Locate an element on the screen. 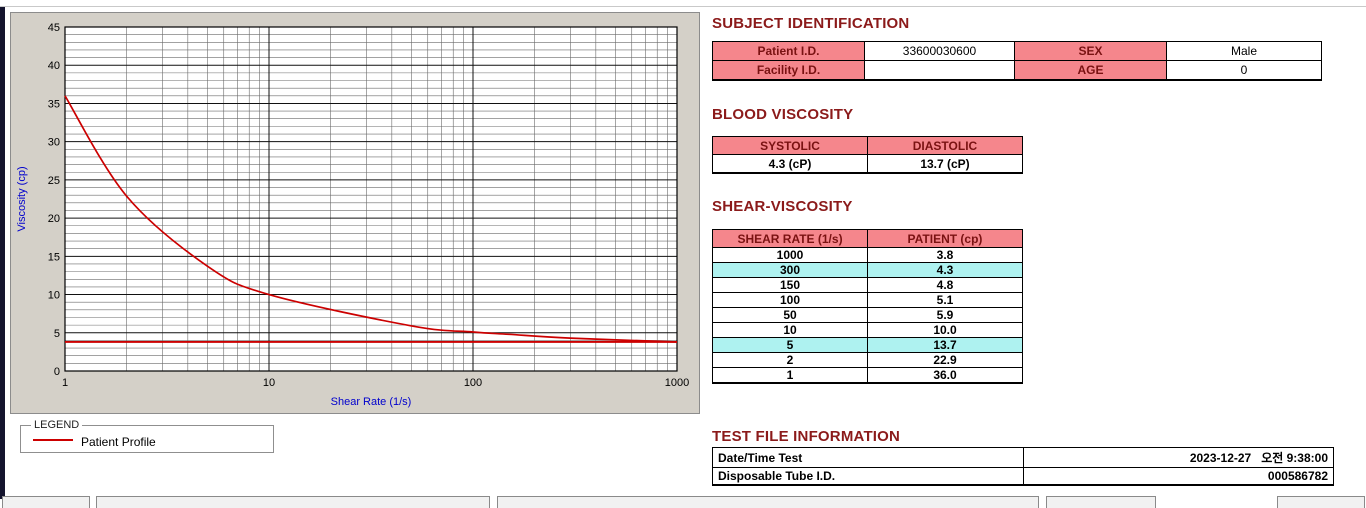  chart-legend: LEGEND Patient Profile is located at coordinates (147, 436).